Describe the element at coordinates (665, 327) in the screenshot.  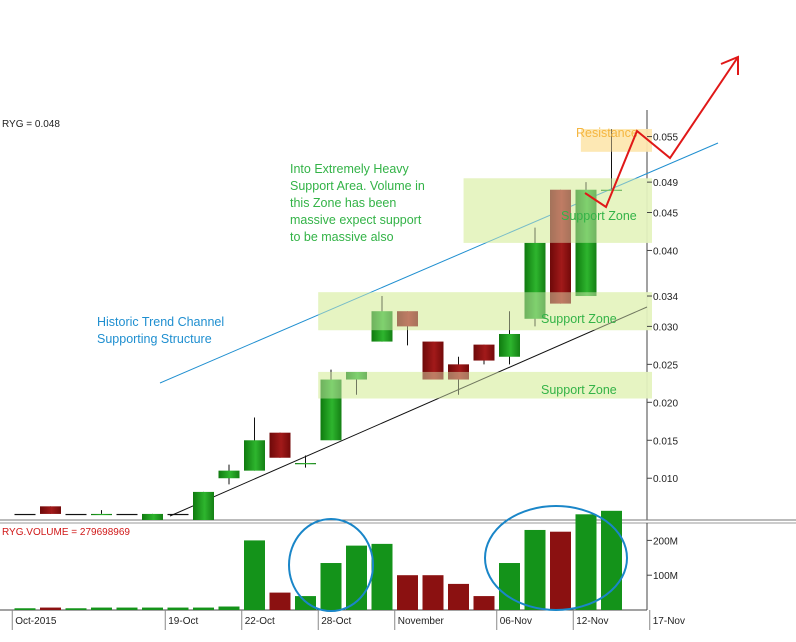
I see `y-tick-label: 0.030` at that location.